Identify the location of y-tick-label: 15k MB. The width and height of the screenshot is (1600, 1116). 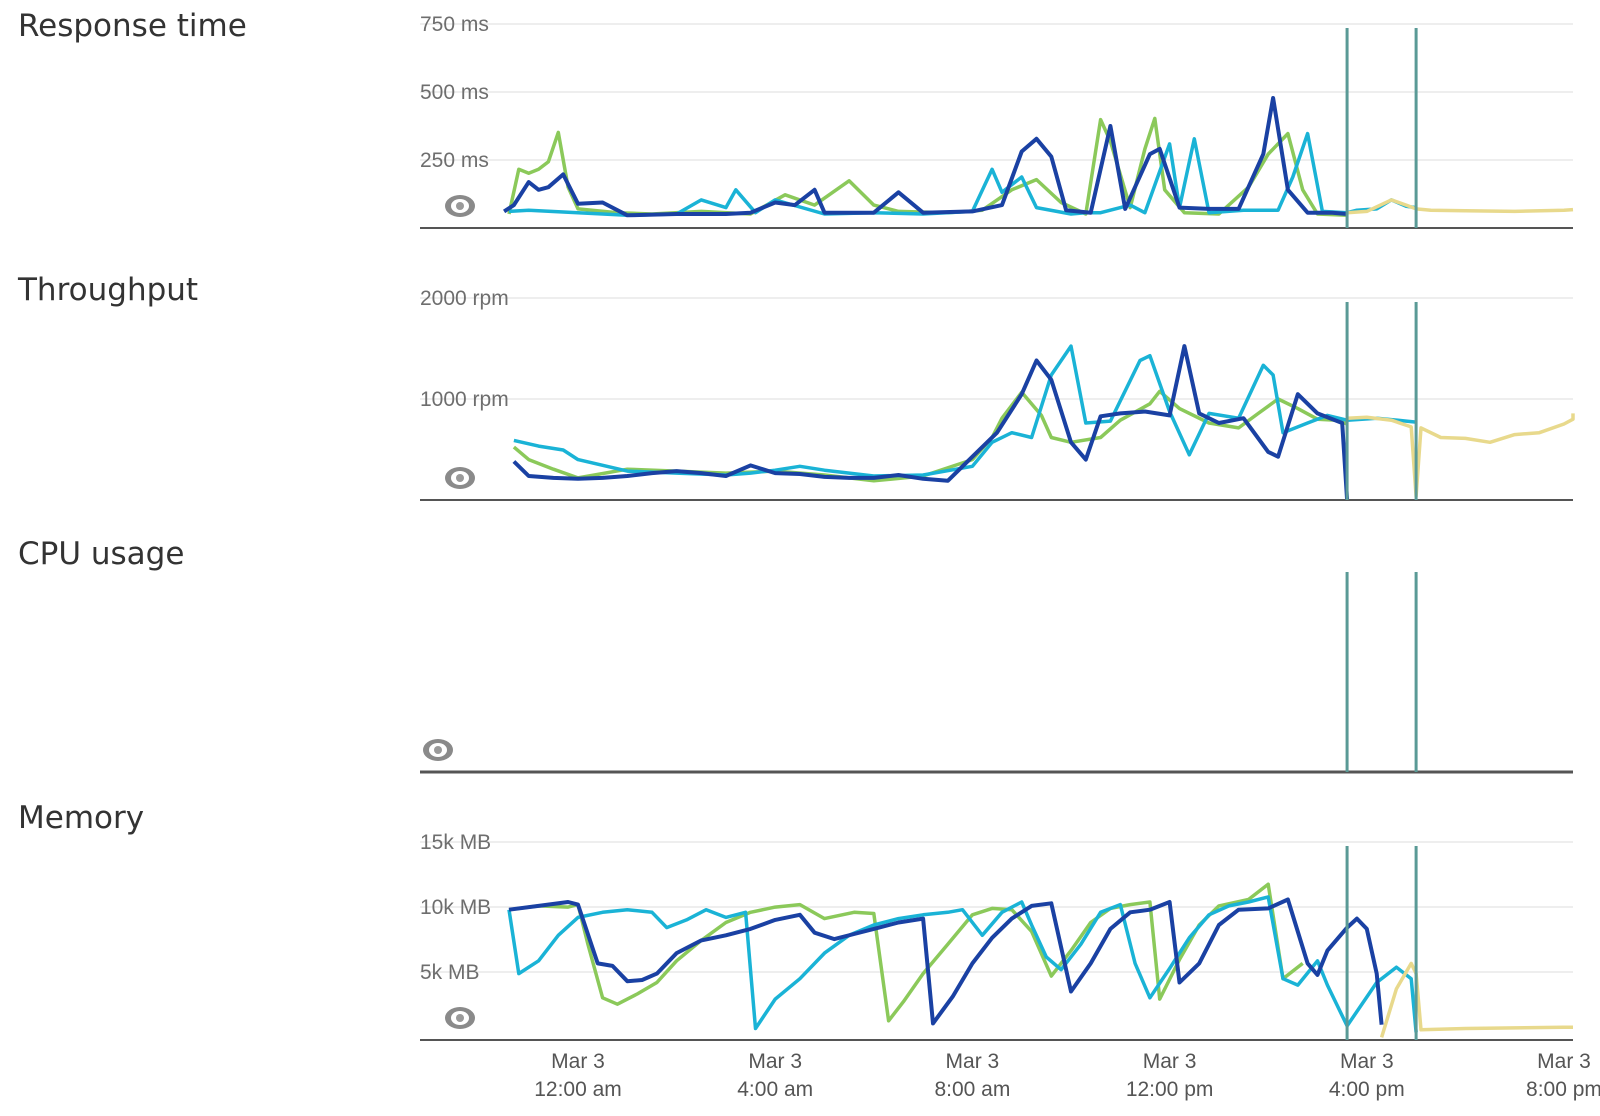
(455, 842).